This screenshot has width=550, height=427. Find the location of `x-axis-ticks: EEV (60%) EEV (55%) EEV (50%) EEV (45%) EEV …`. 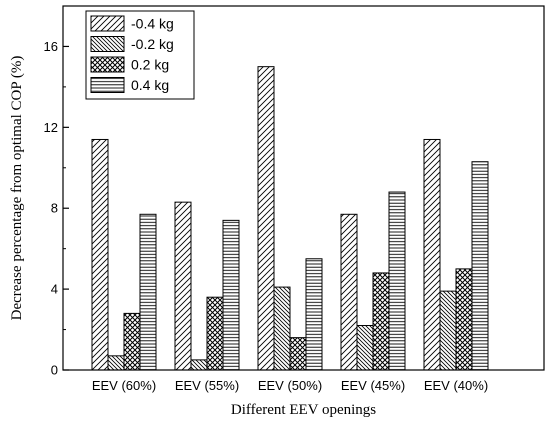

x-axis-ticks: EEV (60%) EEV (55%) EEV (50%) EEV (45%) EEV … is located at coordinates (290, 378).